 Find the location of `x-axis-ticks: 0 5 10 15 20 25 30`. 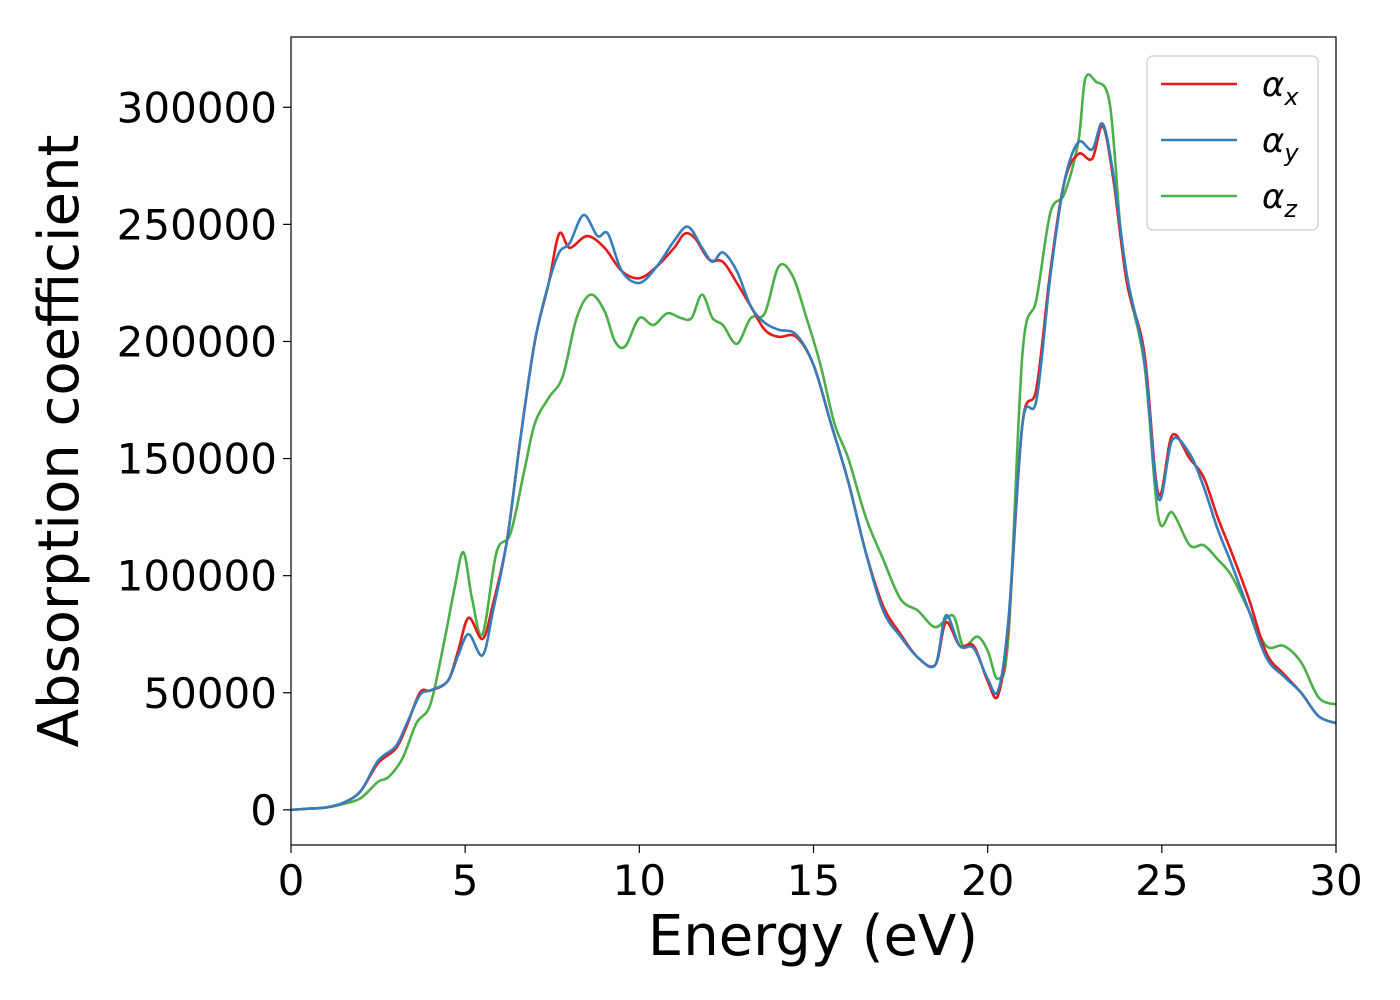

x-axis-ticks: 0 5 10 15 20 25 30 is located at coordinates (820, 875).